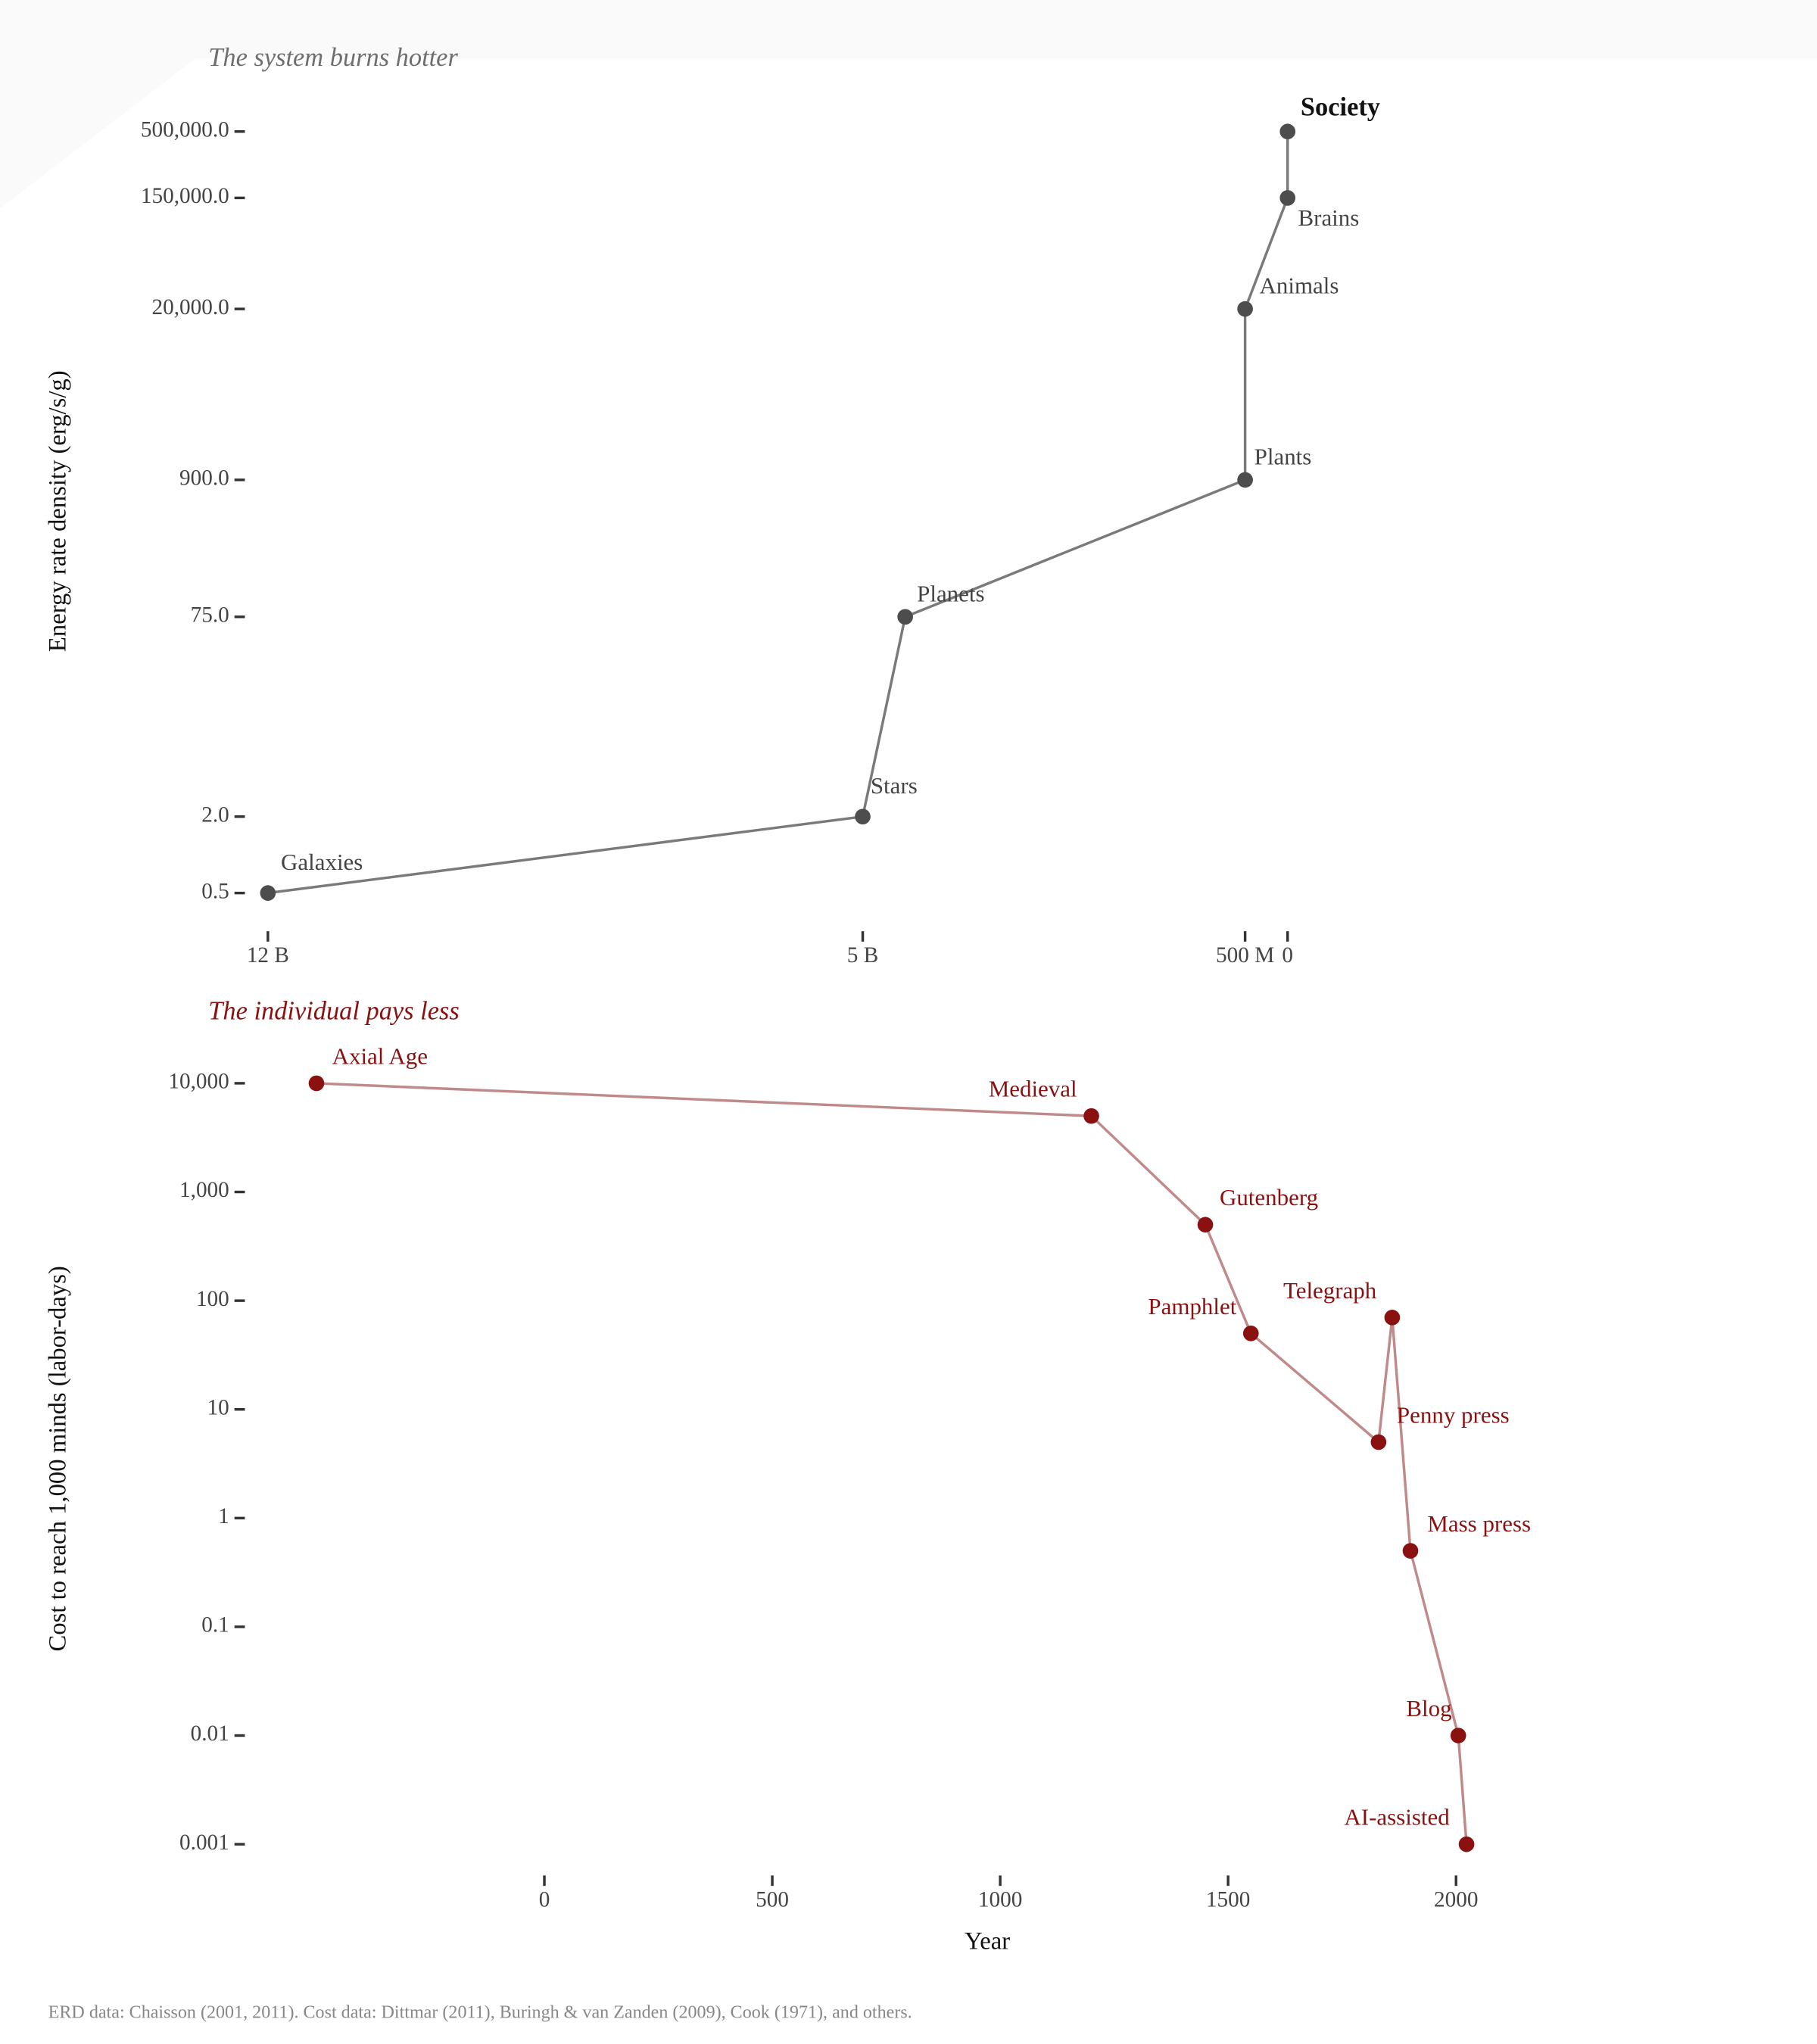 The width and height of the screenshot is (1817, 2044). What do you see at coordinates (1192, 1306) in the screenshot?
I see `point-label: Pamphlet` at bounding box center [1192, 1306].